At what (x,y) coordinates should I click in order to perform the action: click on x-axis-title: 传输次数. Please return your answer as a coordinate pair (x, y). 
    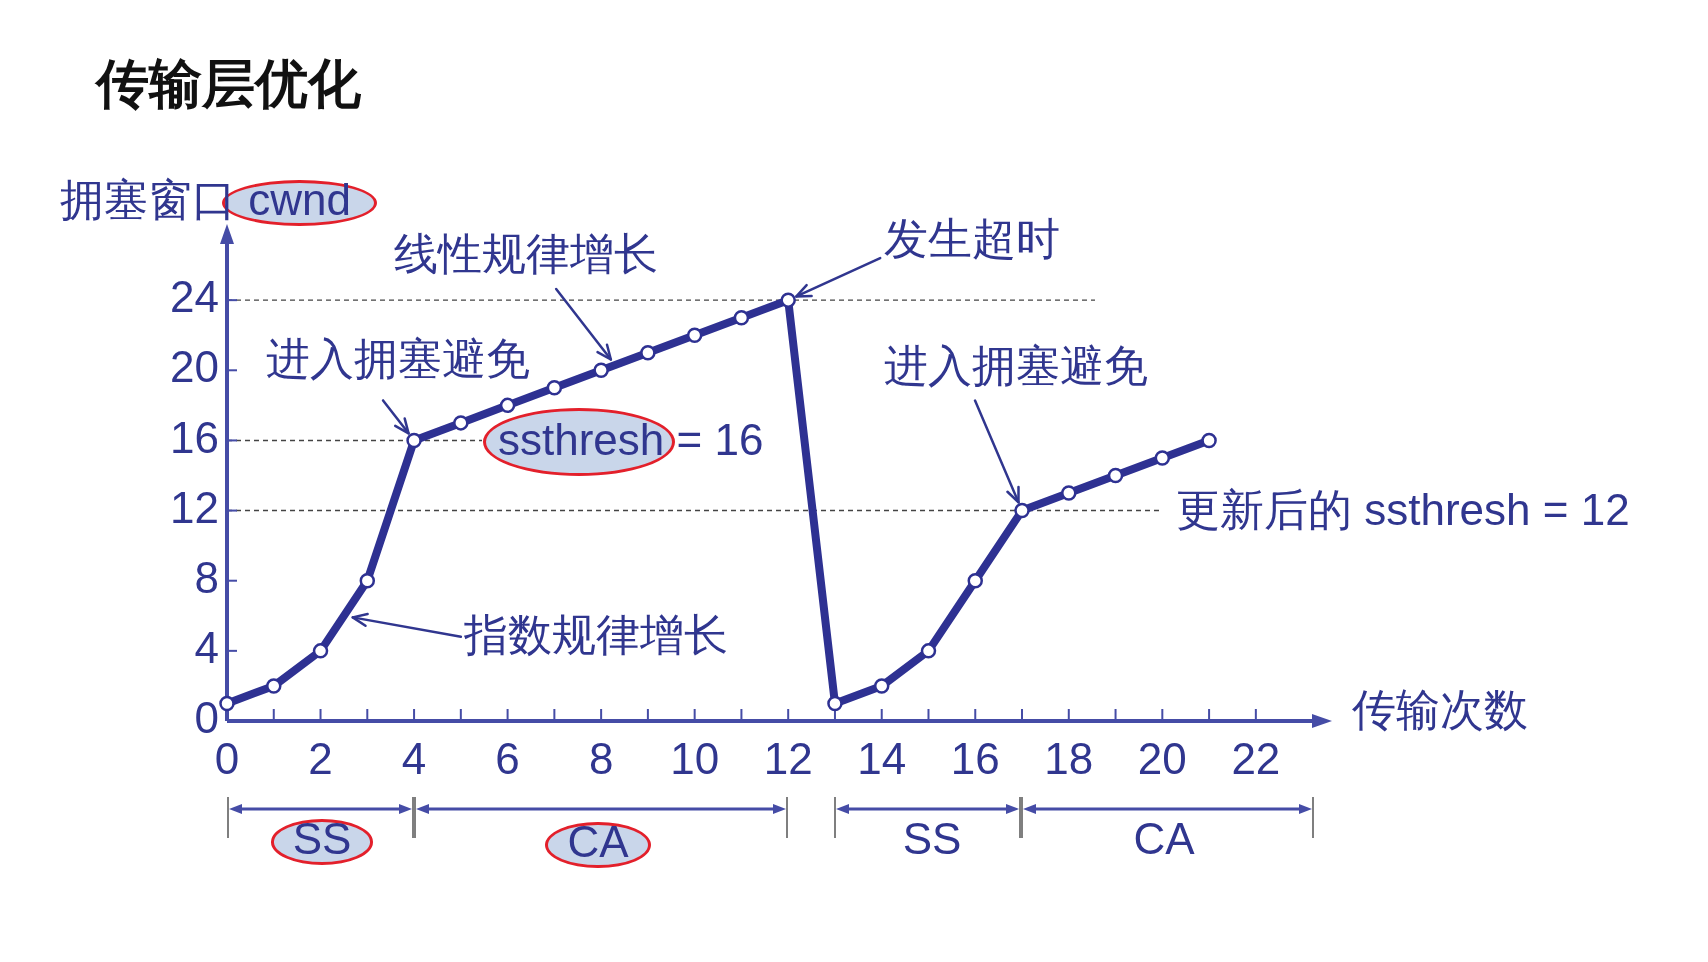
    Looking at the image, I should click on (1440, 710).